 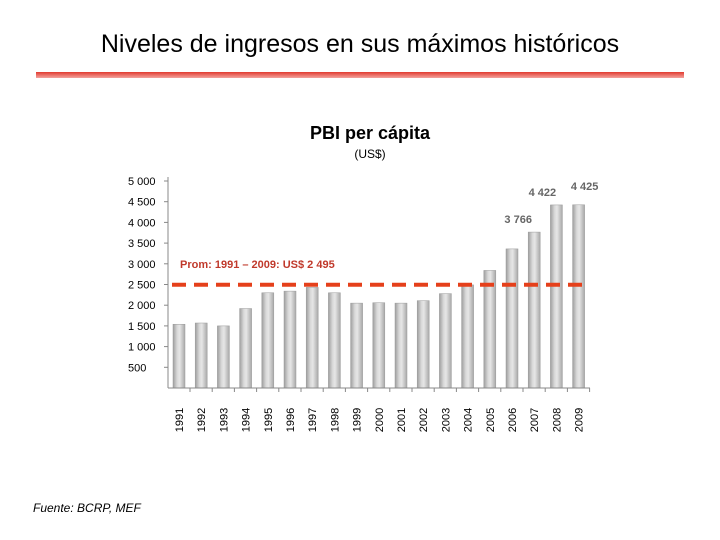 What do you see at coordinates (87, 508) in the screenshot?
I see `source-note: Fuente: BCRP, MEF` at bounding box center [87, 508].